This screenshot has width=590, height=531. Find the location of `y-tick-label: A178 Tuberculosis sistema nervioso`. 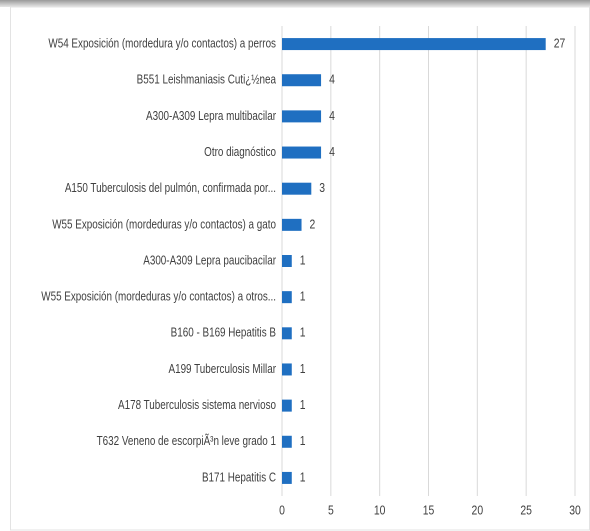

y-tick-label: A178 Tuberculosis sistema nervioso is located at coordinates (197, 406).